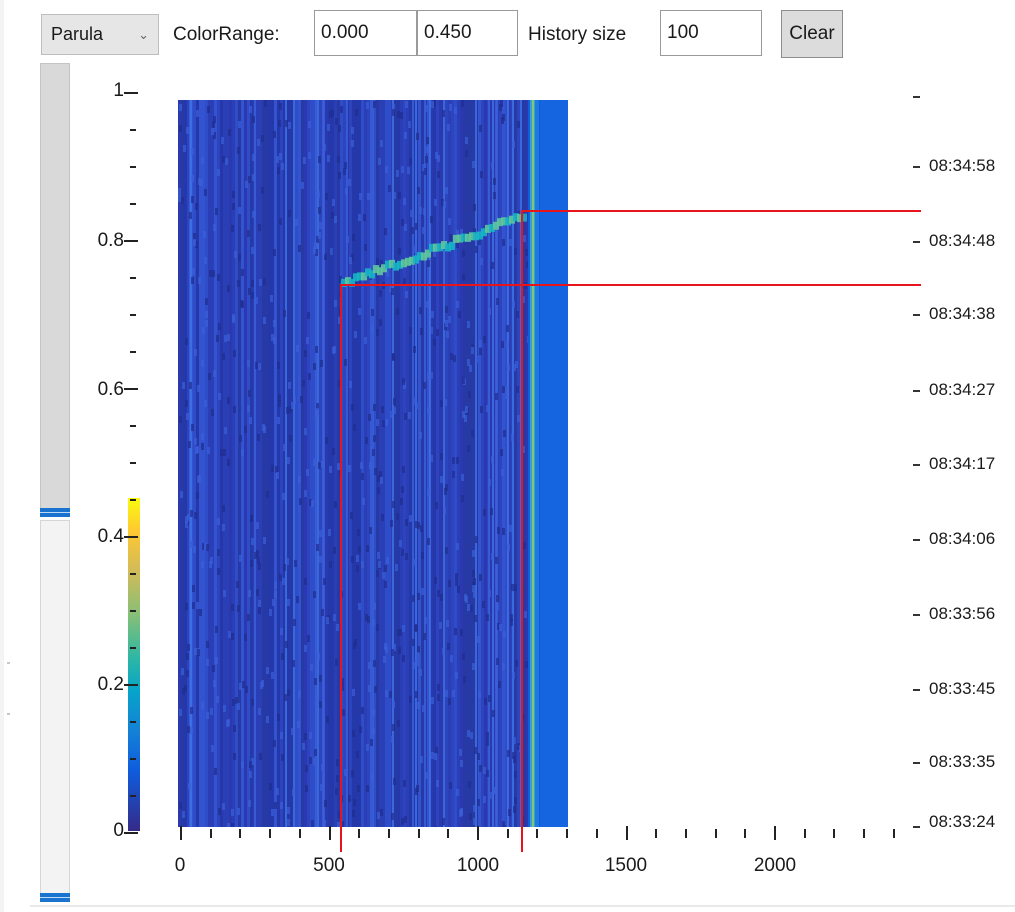 The image size is (1015, 912). Describe the element at coordinates (55, 286) in the screenshot. I see `range-slider-track-upper` at that location.